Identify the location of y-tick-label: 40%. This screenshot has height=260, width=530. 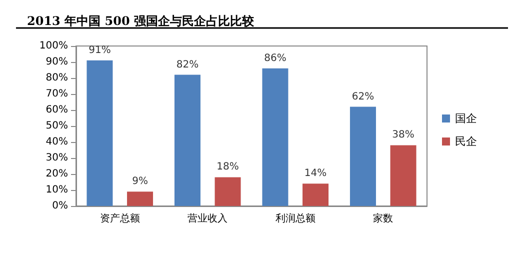
(57, 142).